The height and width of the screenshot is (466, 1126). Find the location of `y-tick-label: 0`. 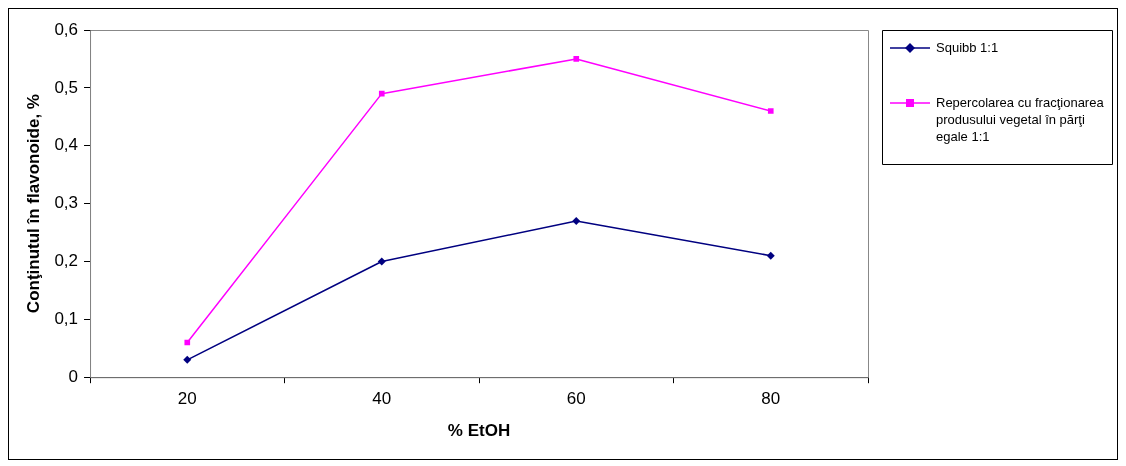

y-tick-label: 0 is located at coordinates (73, 376).